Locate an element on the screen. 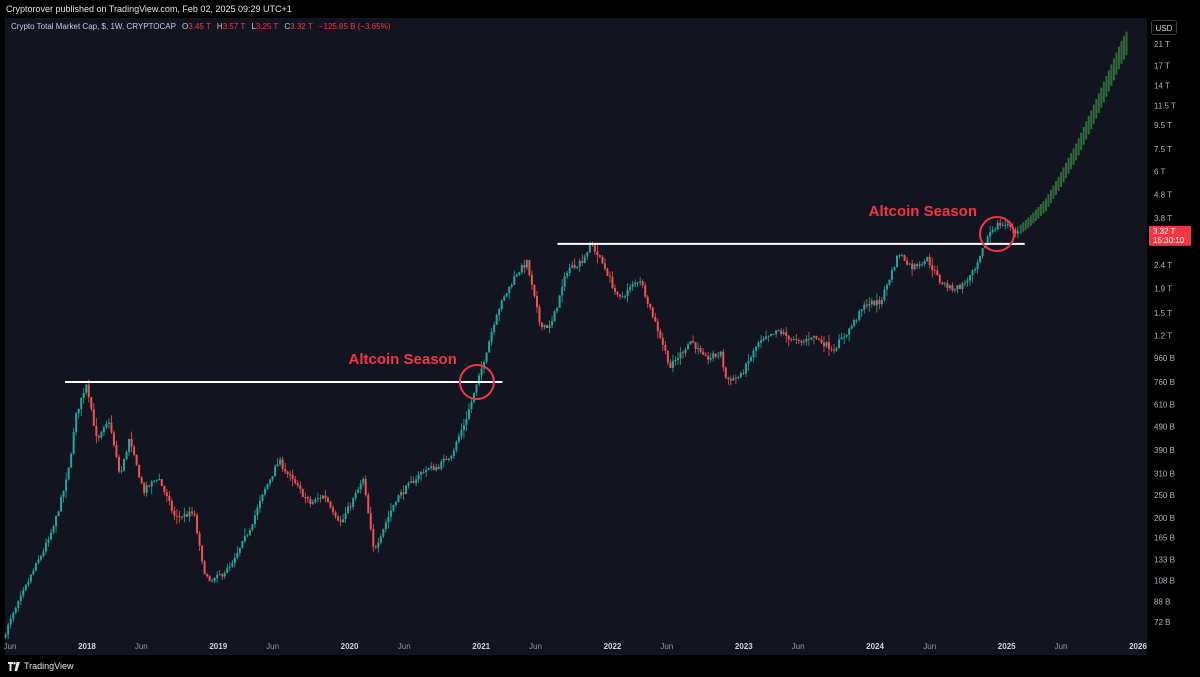  currency-button: USD is located at coordinates (1164, 27).